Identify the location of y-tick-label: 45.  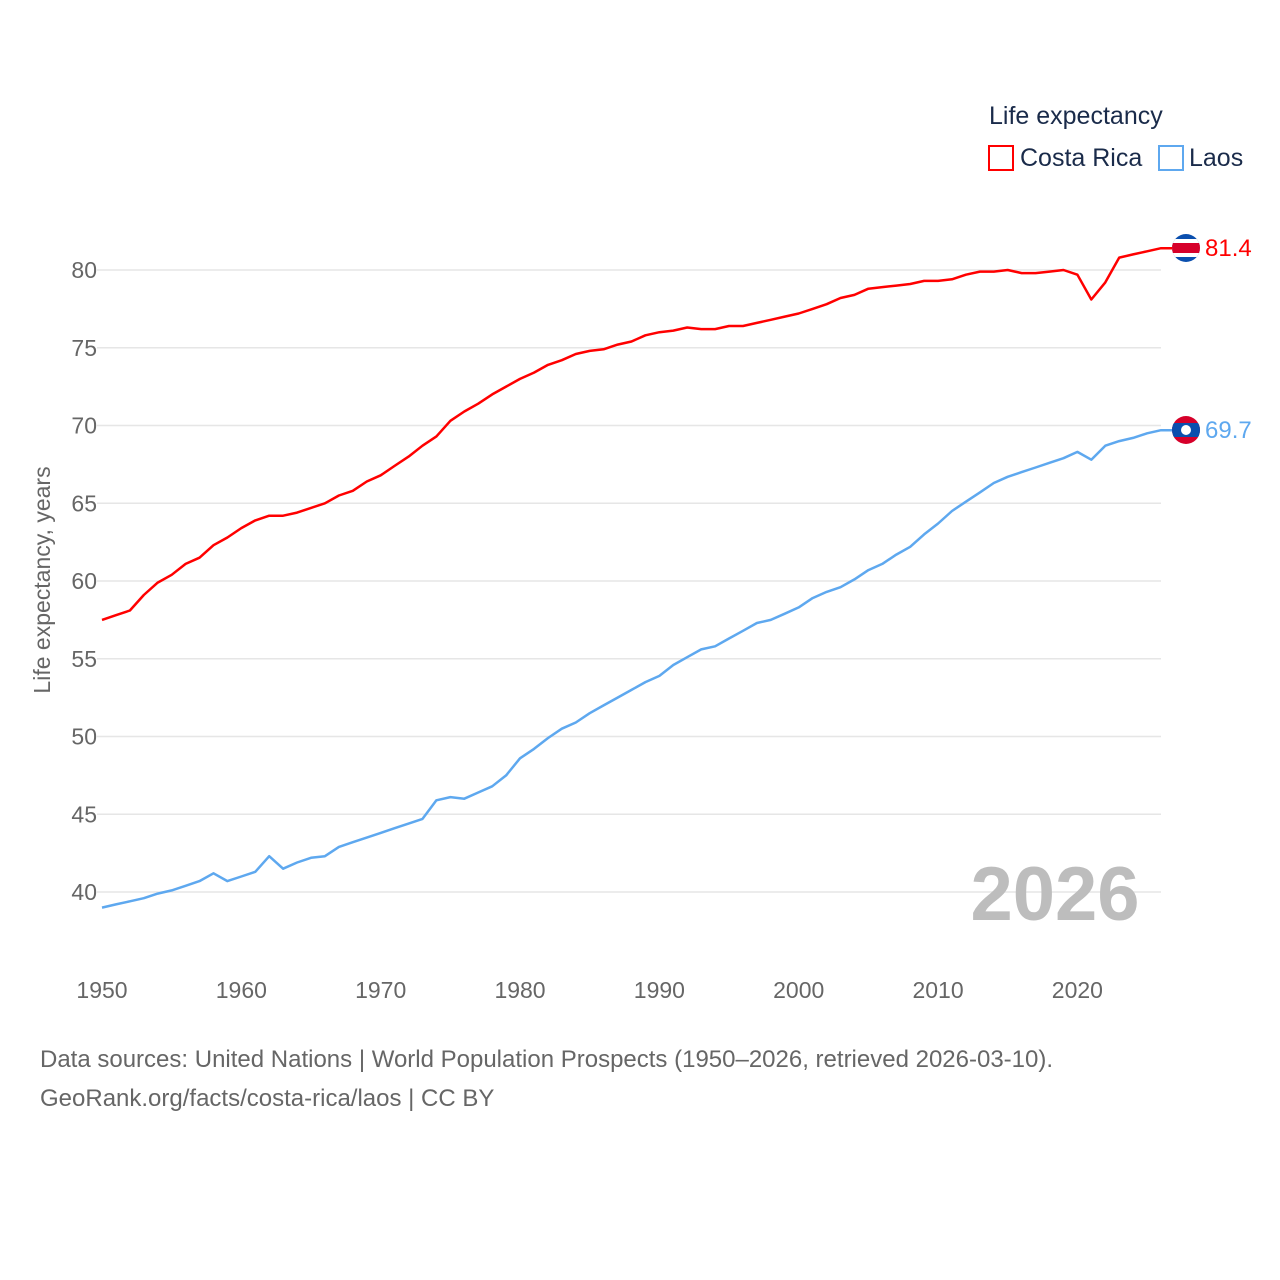
(84, 814).